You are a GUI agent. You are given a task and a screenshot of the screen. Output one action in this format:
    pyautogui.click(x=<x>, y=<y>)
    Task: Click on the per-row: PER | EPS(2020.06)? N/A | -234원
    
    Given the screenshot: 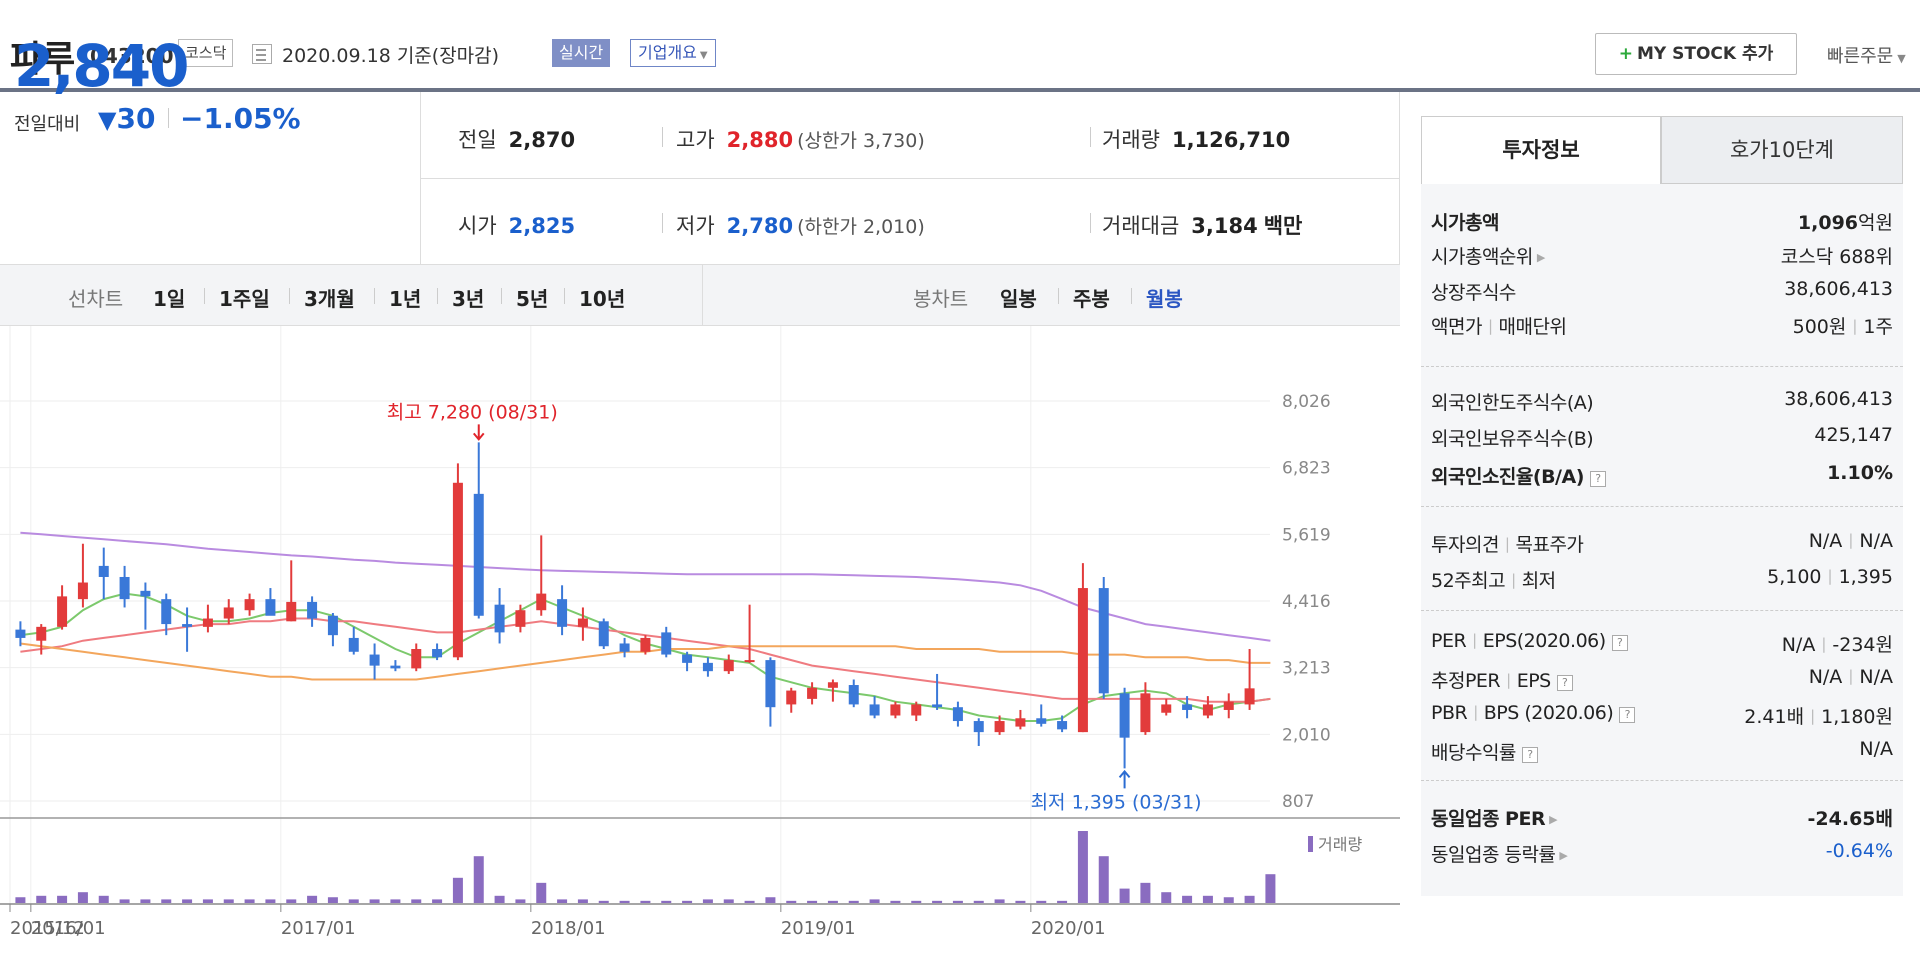 What is the action you would take?
    pyautogui.click(x=1662, y=645)
    